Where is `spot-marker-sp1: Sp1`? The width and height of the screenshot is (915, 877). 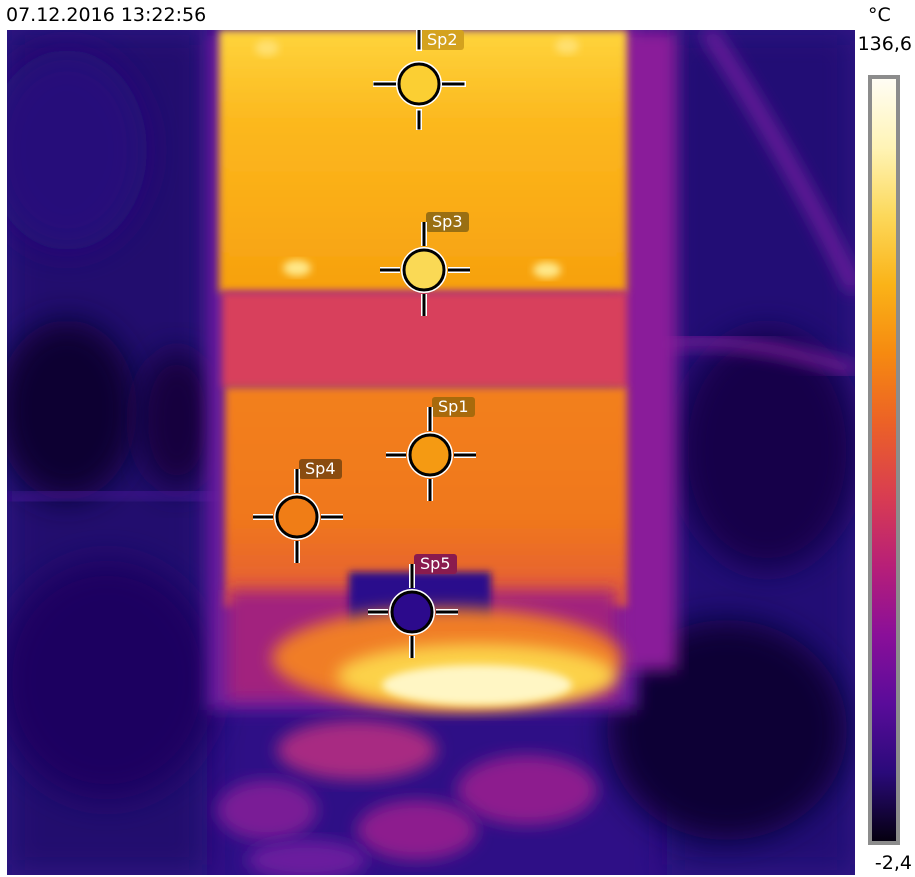
spot-marker-sp1: Sp1 is located at coordinates (431, 450).